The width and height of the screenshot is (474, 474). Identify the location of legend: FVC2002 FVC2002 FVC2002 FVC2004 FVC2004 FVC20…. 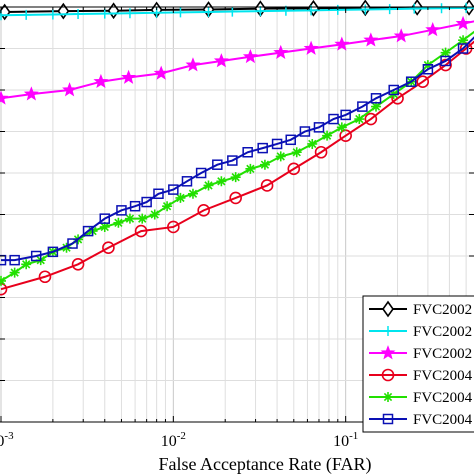
(418, 364).